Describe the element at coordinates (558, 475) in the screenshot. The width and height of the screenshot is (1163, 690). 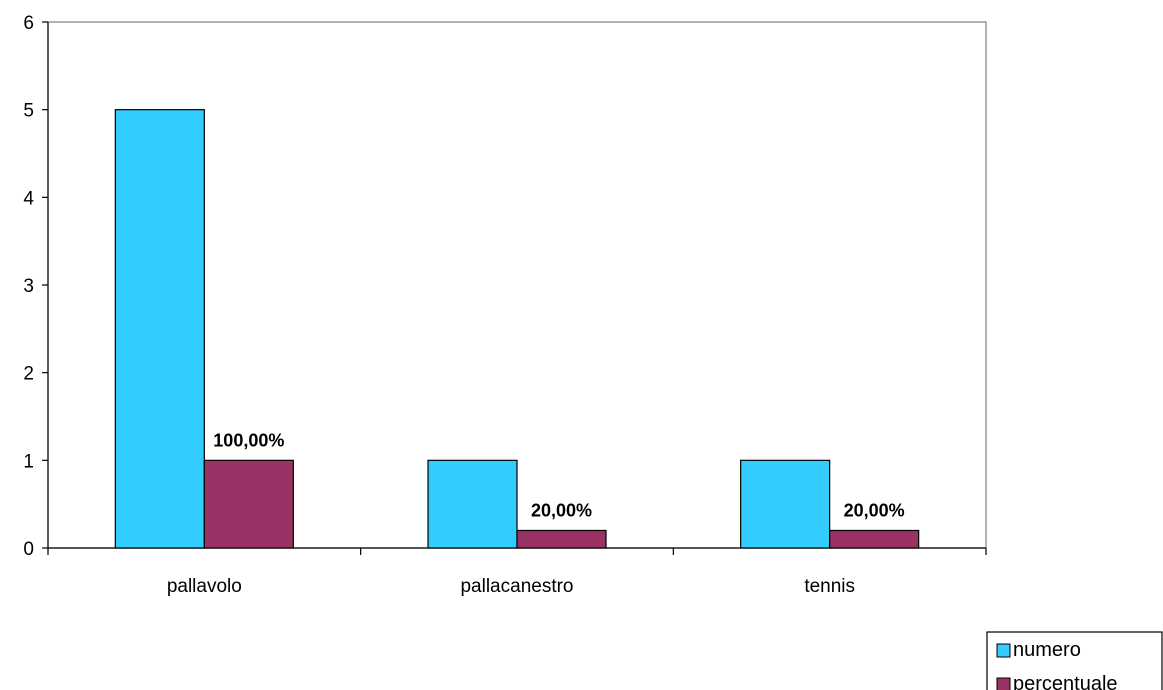
I see `data-labels: 100,00% 20,00% 20,00%` at that location.